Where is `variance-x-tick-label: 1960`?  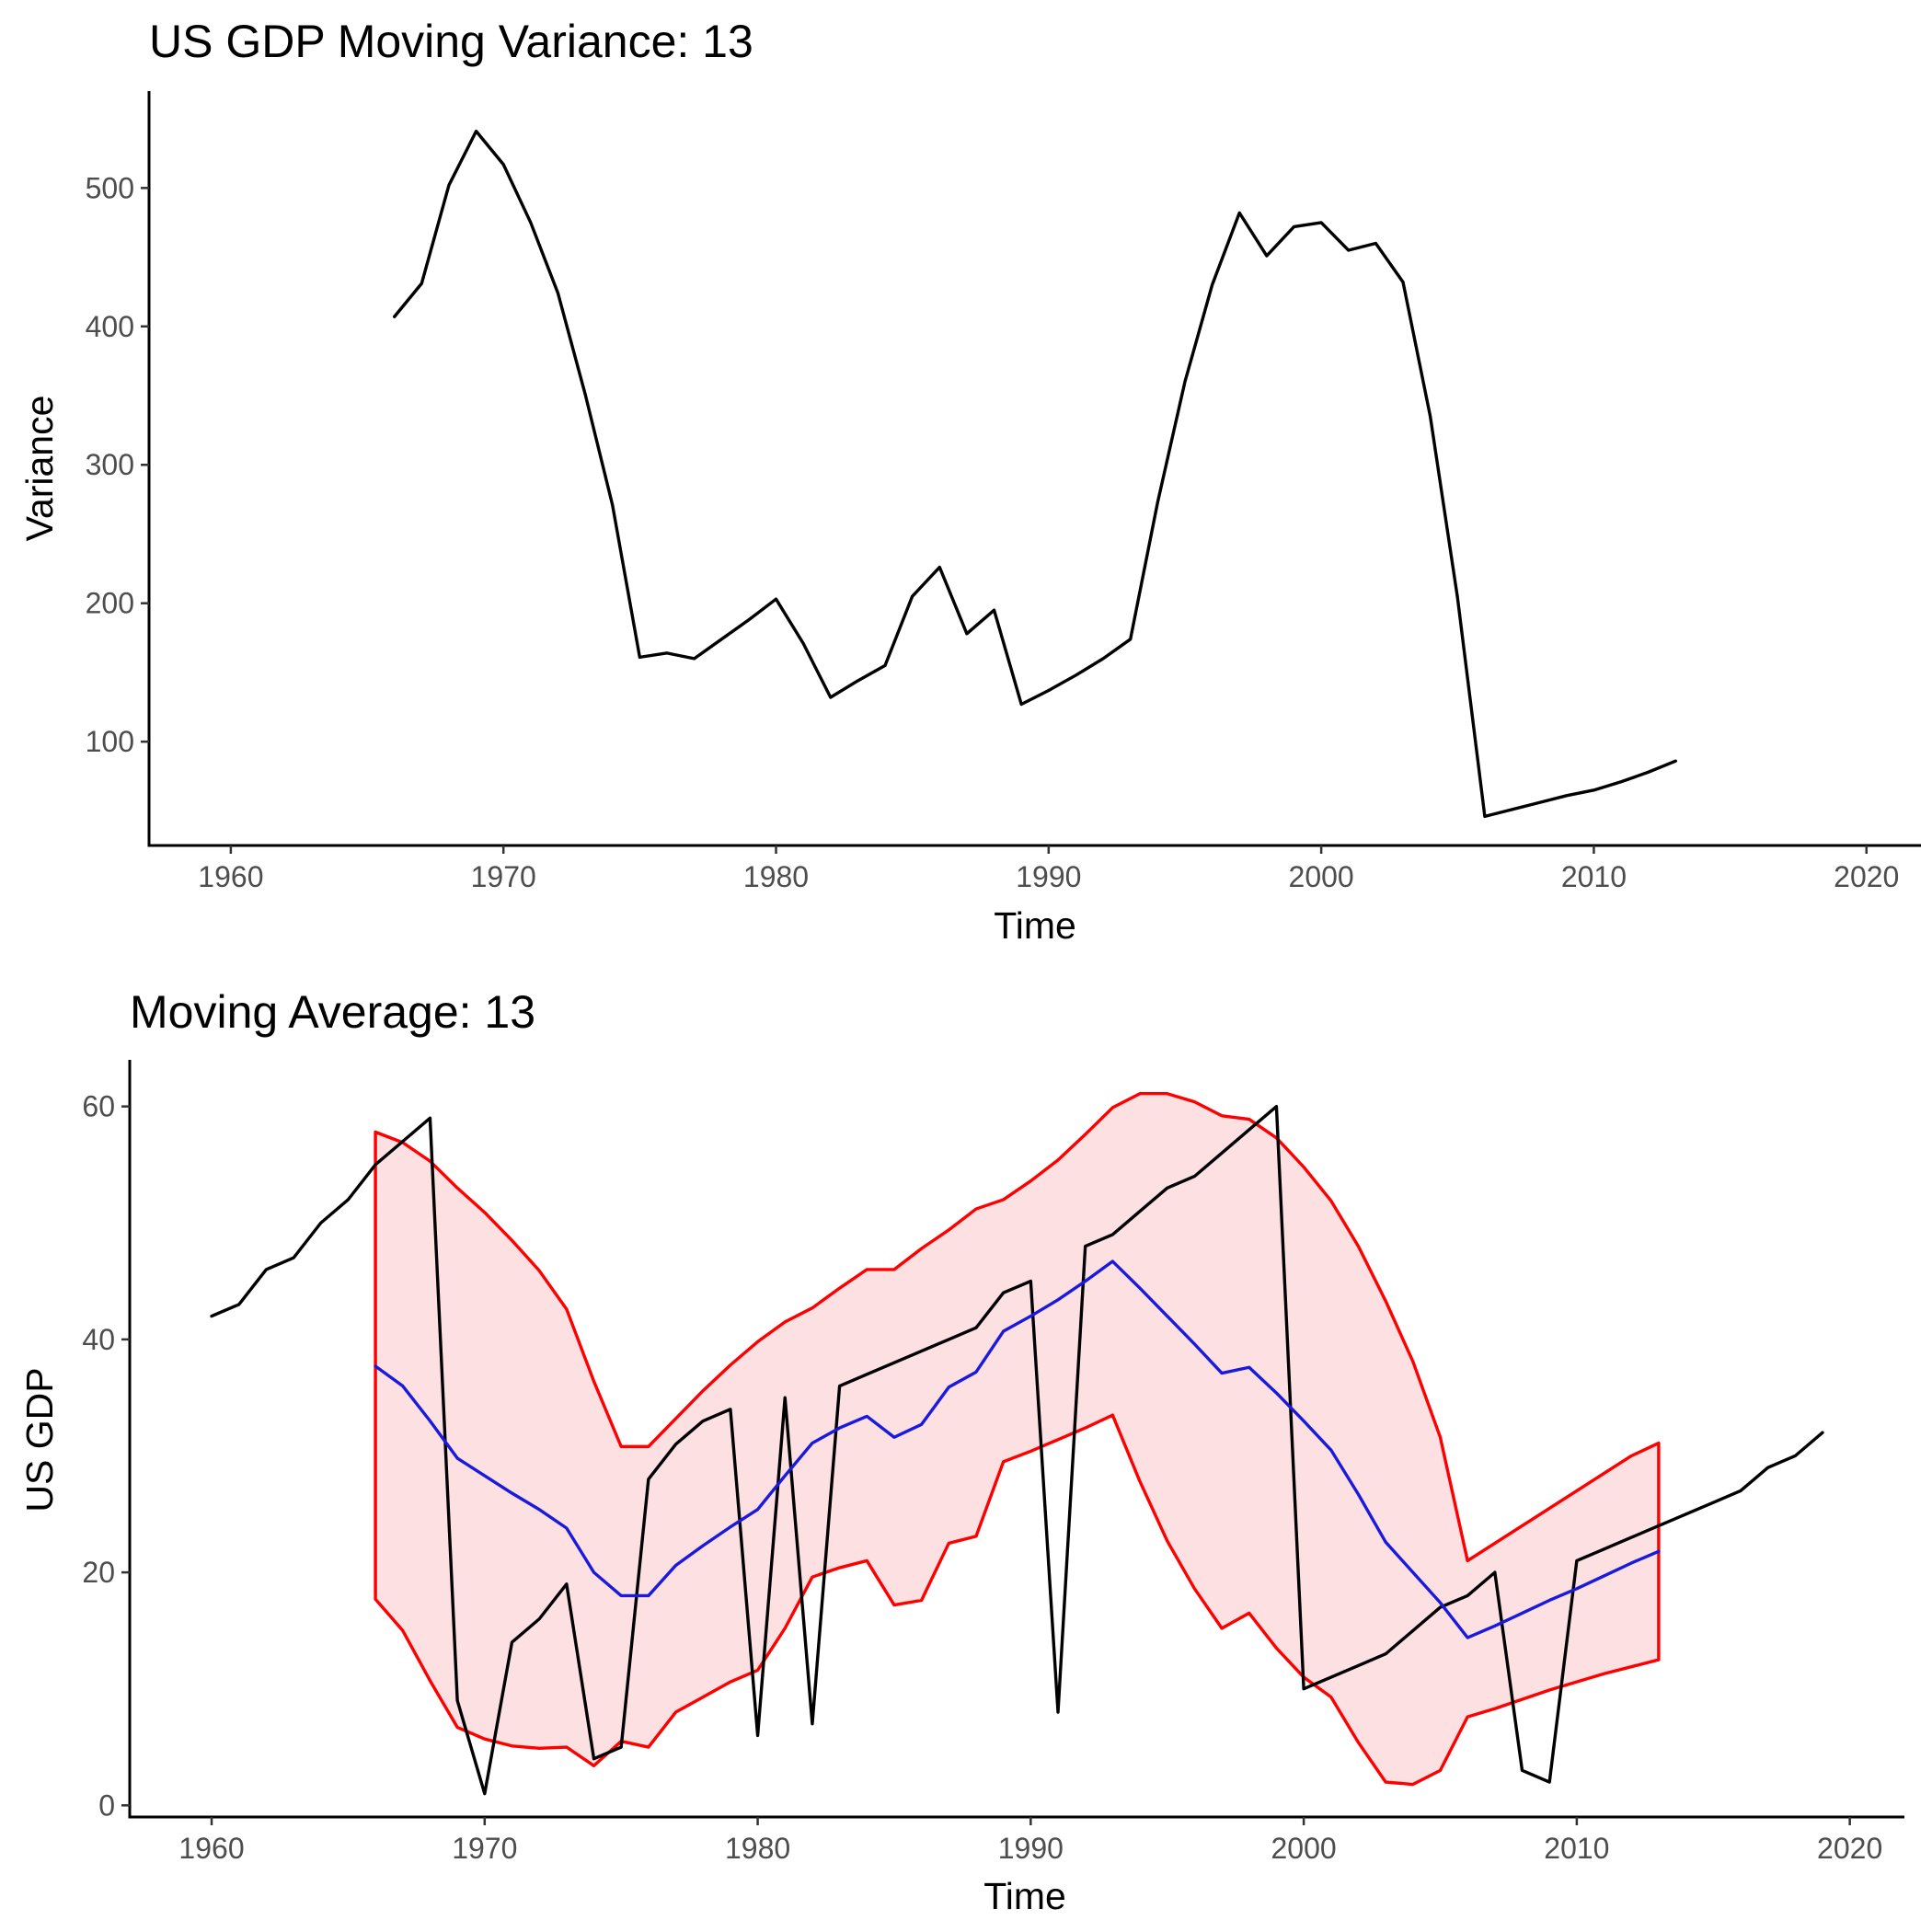
variance-x-tick-label: 1960 is located at coordinates (230, 876).